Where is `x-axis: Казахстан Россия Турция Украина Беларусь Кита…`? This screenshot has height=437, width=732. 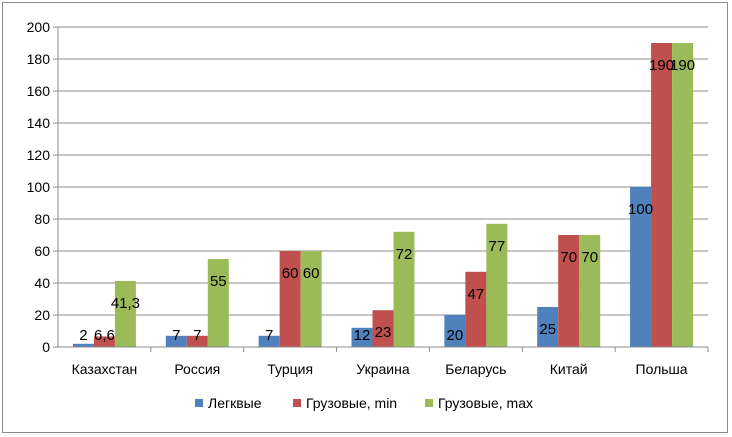
x-axis: Казахстан Россия Турция Украина Беларусь Кита… is located at coordinates (383, 361).